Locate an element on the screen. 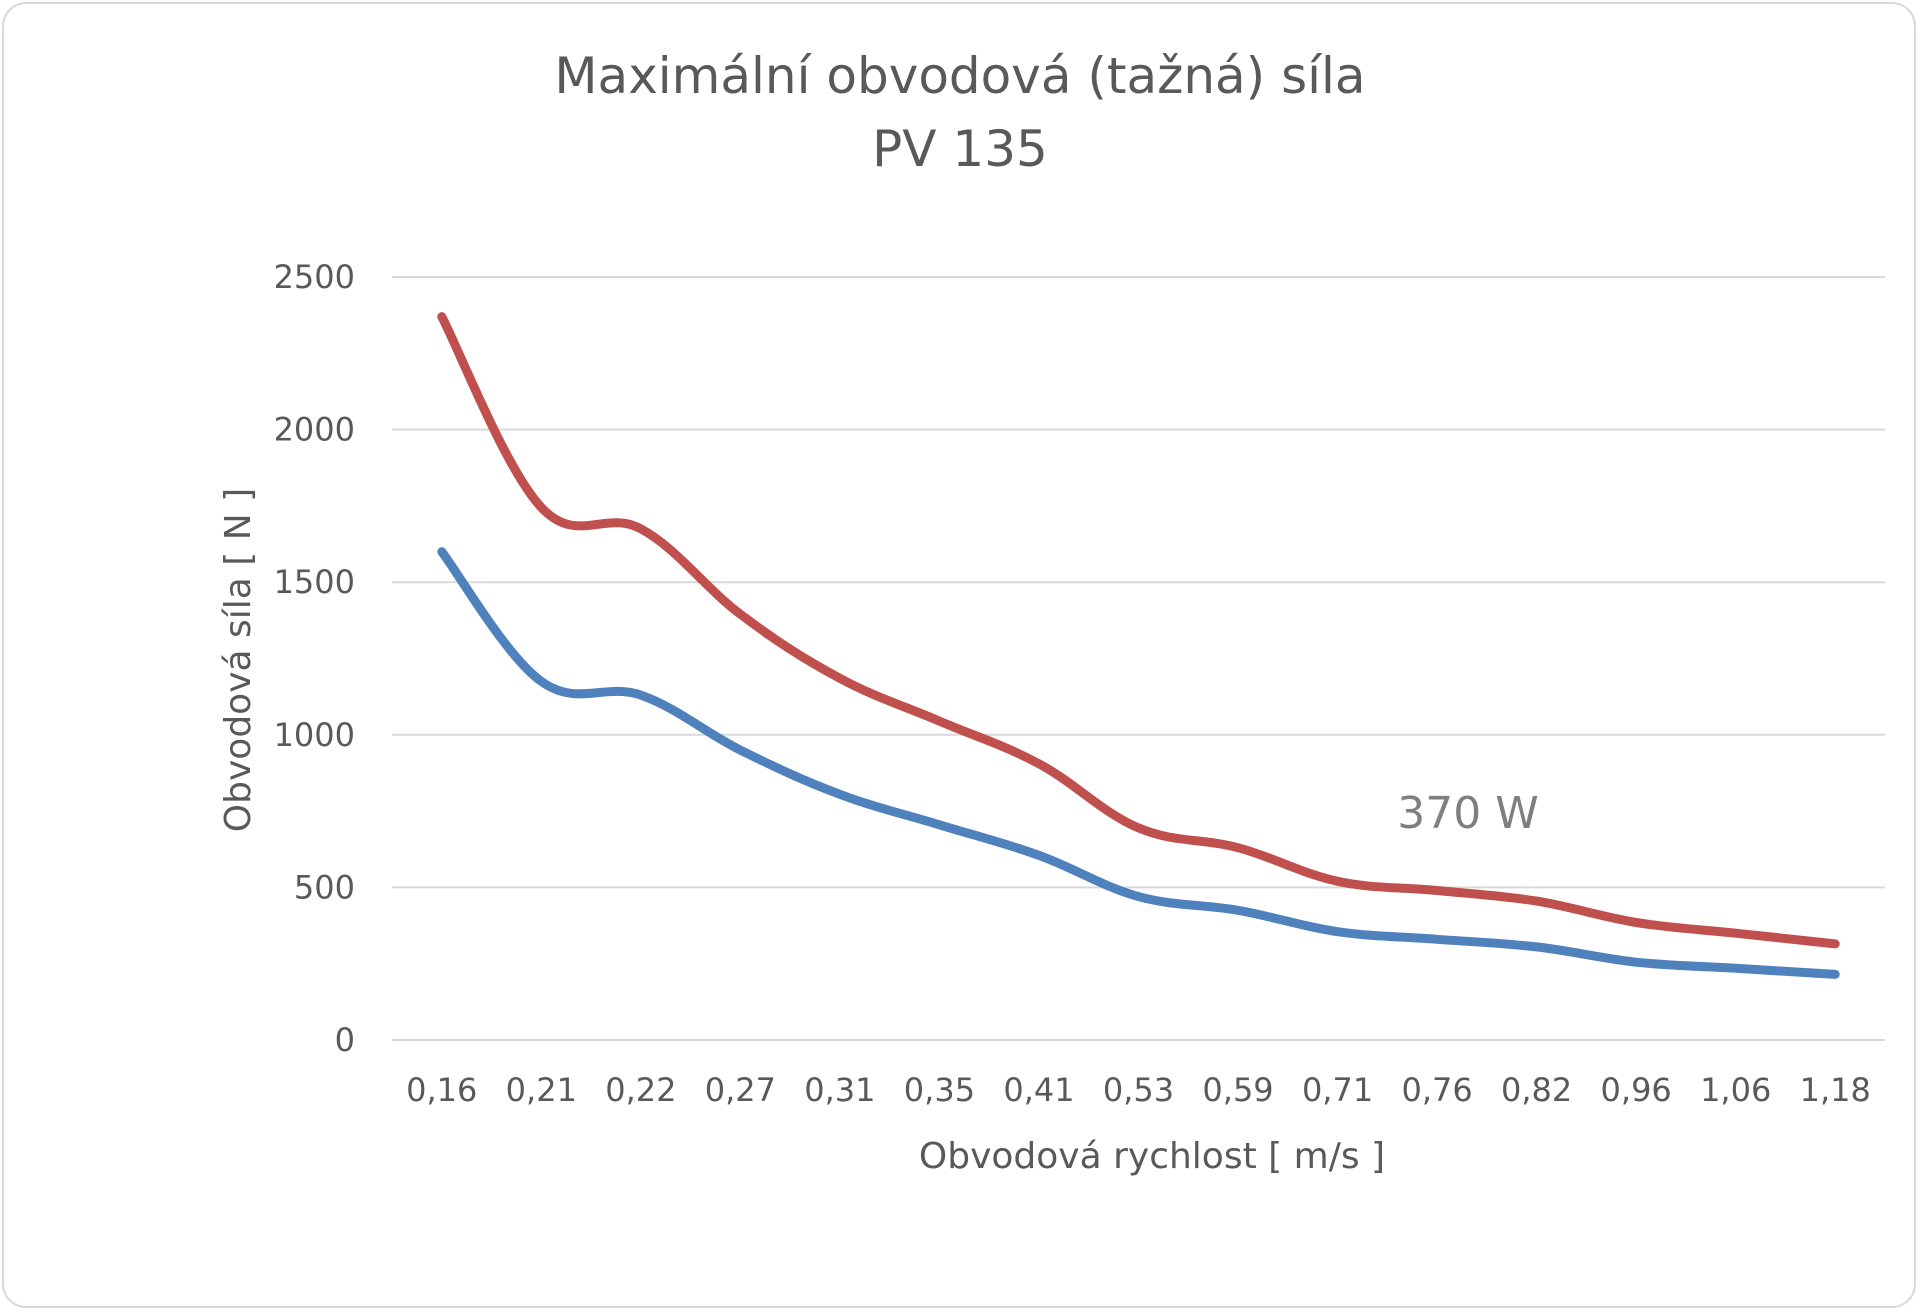 The width and height of the screenshot is (1920, 1312). y-tick-label: 0 is located at coordinates (345, 1040).